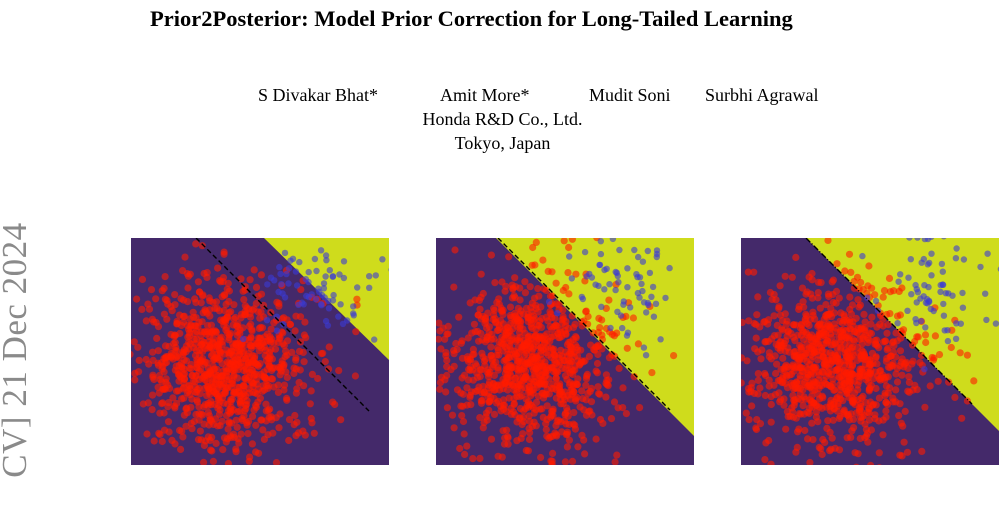 Image resolution: width=1005 pixels, height=515 pixels. Describe the element at coordinates (565, 351) in the screenshot. I see `panel-2-svg` at that location.